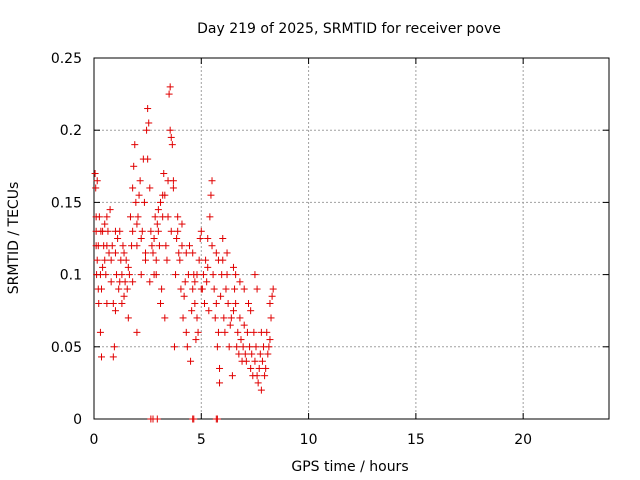 The image size is (640, 480). I want to click on x-tick-label: 5, so click(201, 440).